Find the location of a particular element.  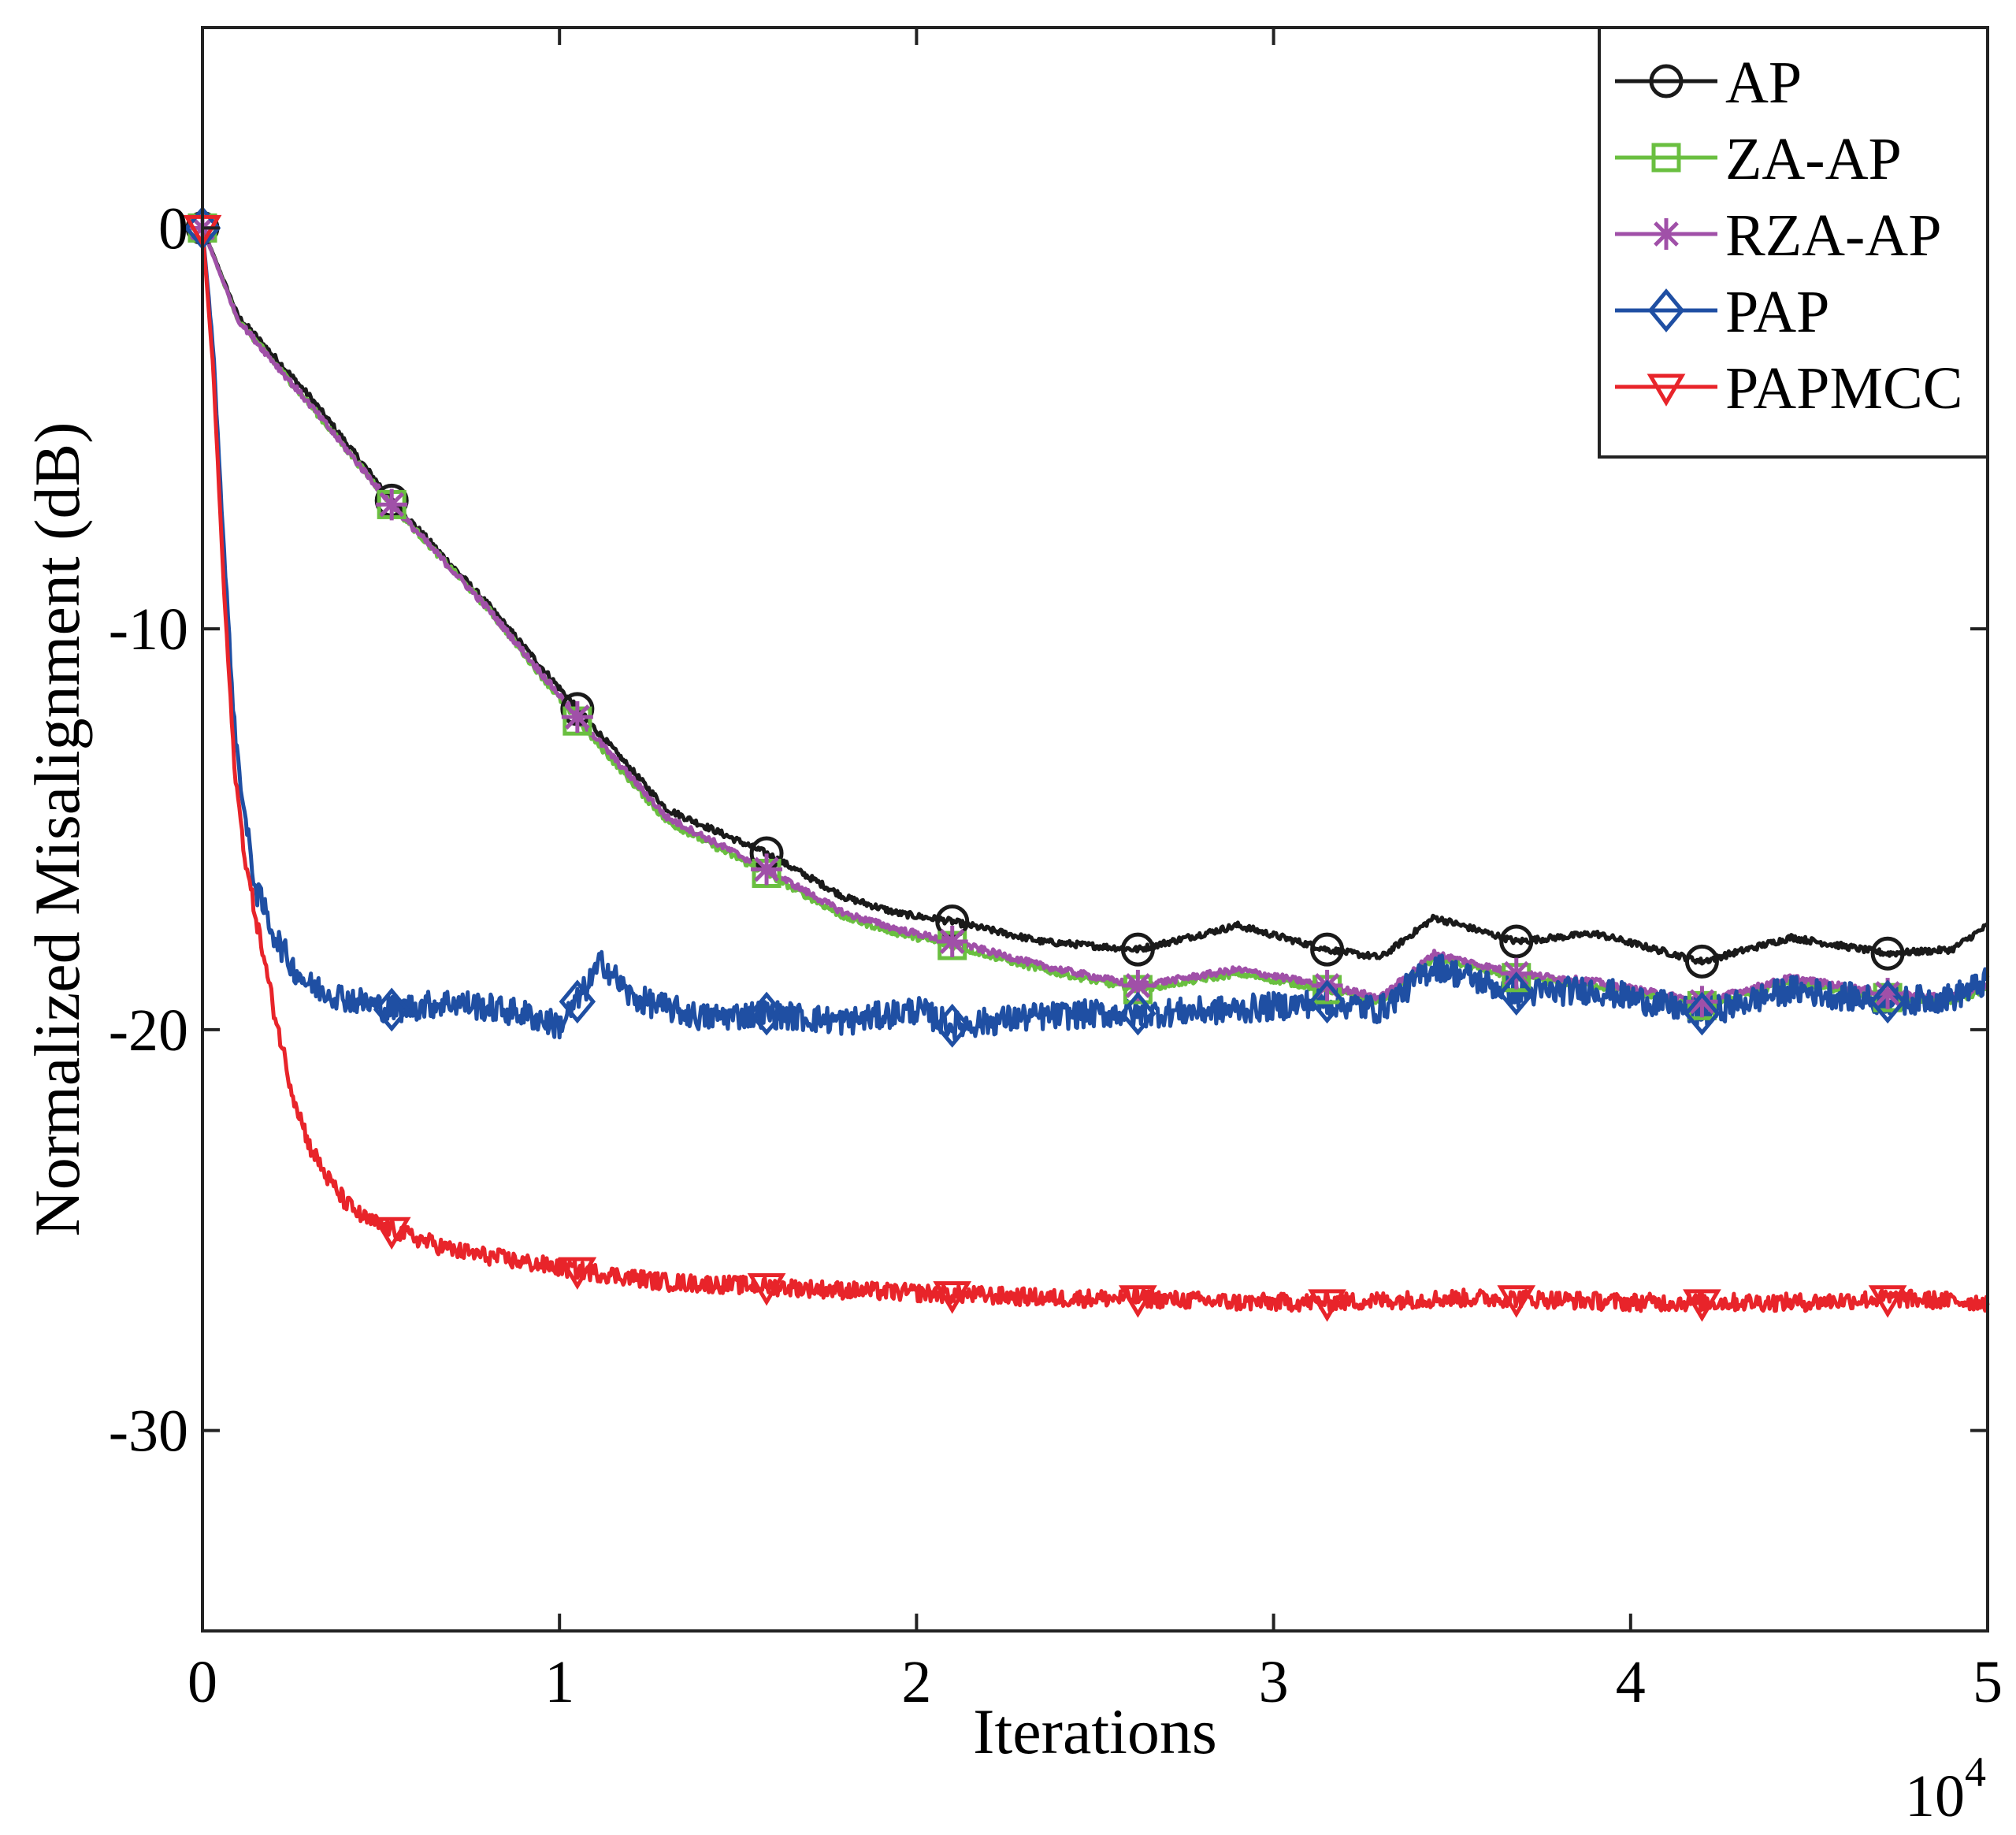

legend-item-papmcc: PAPMCC is located at coordinates (1788, 388).